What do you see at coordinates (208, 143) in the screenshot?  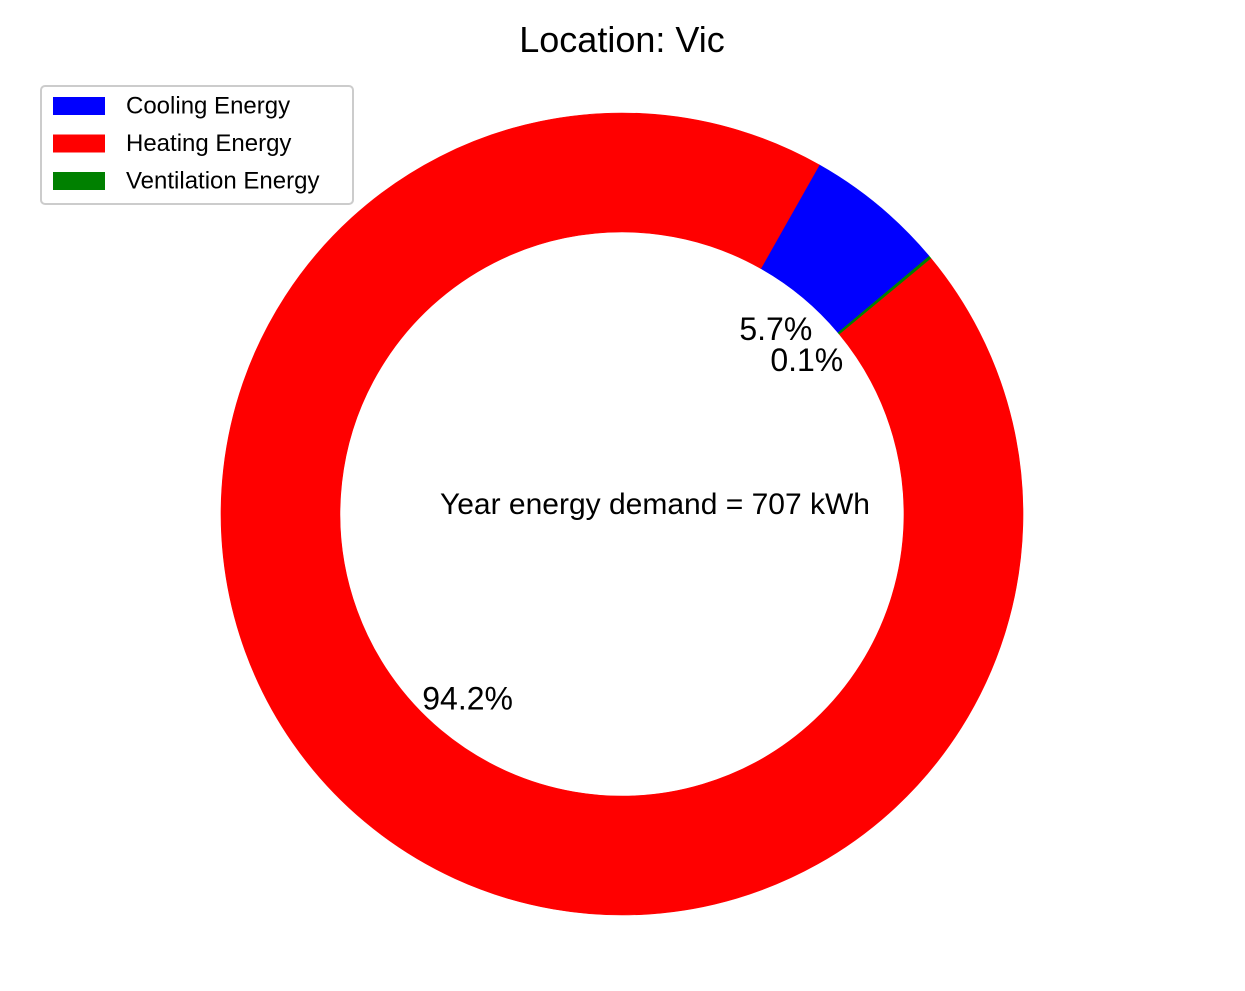 I see `legend-label-heating-energy: Heating Energy` at bounding box center [208, 143].